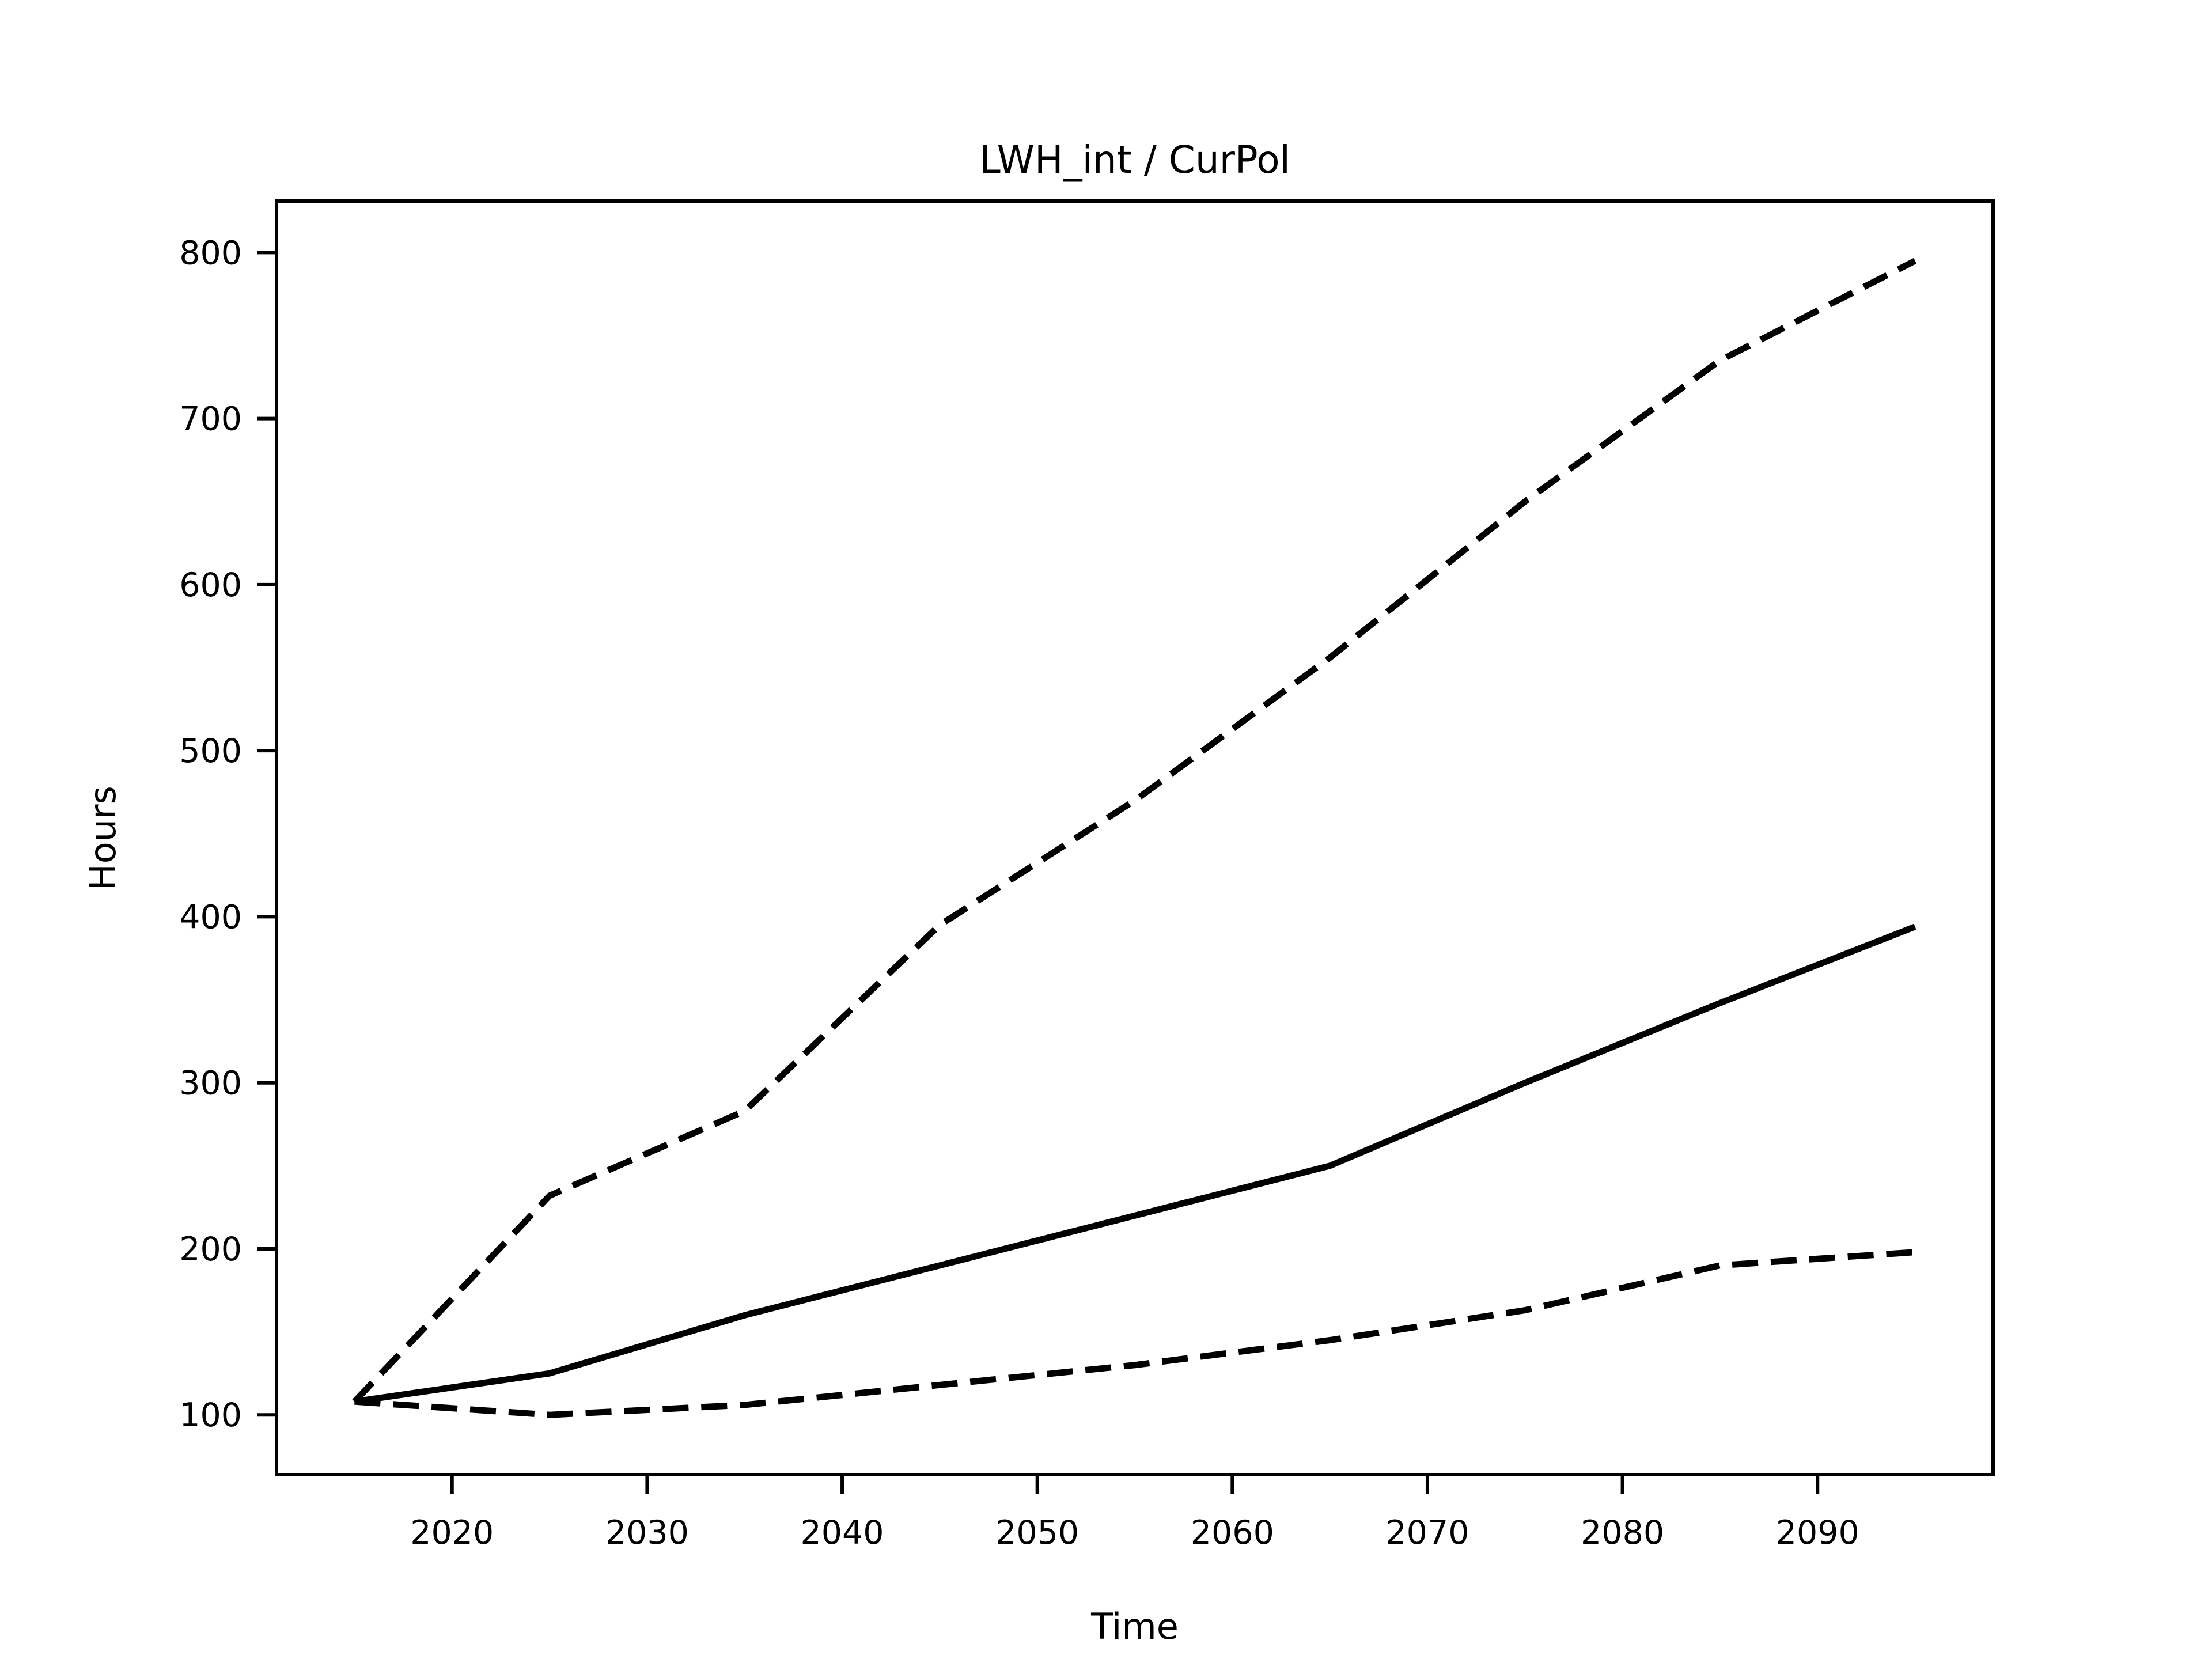  What do you see at coordinates (842, 1533) in the screenshot?
I see `x-tick-label: 2040` at bounding box center [842, 1533].